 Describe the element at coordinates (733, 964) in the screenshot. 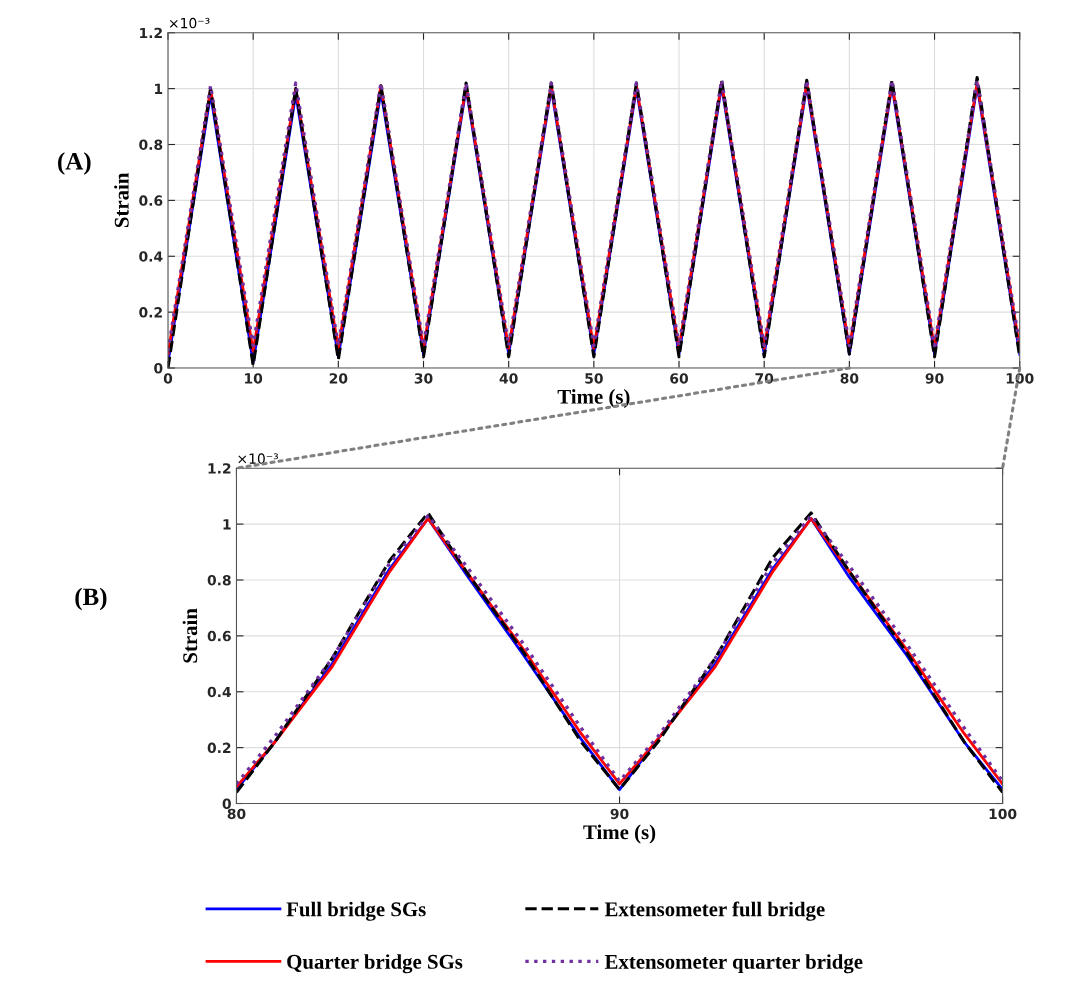

I see `legend-label: Extensometer quarter bridge` at that location.